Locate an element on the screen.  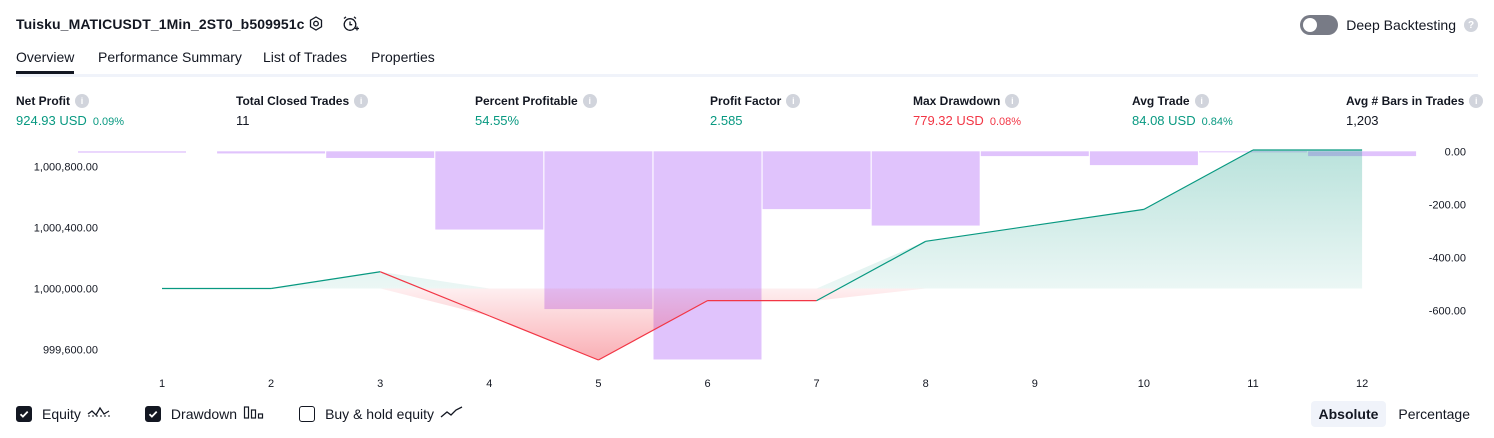
x-axis-tick-label: 9 is located at coordinates (1035, 384).